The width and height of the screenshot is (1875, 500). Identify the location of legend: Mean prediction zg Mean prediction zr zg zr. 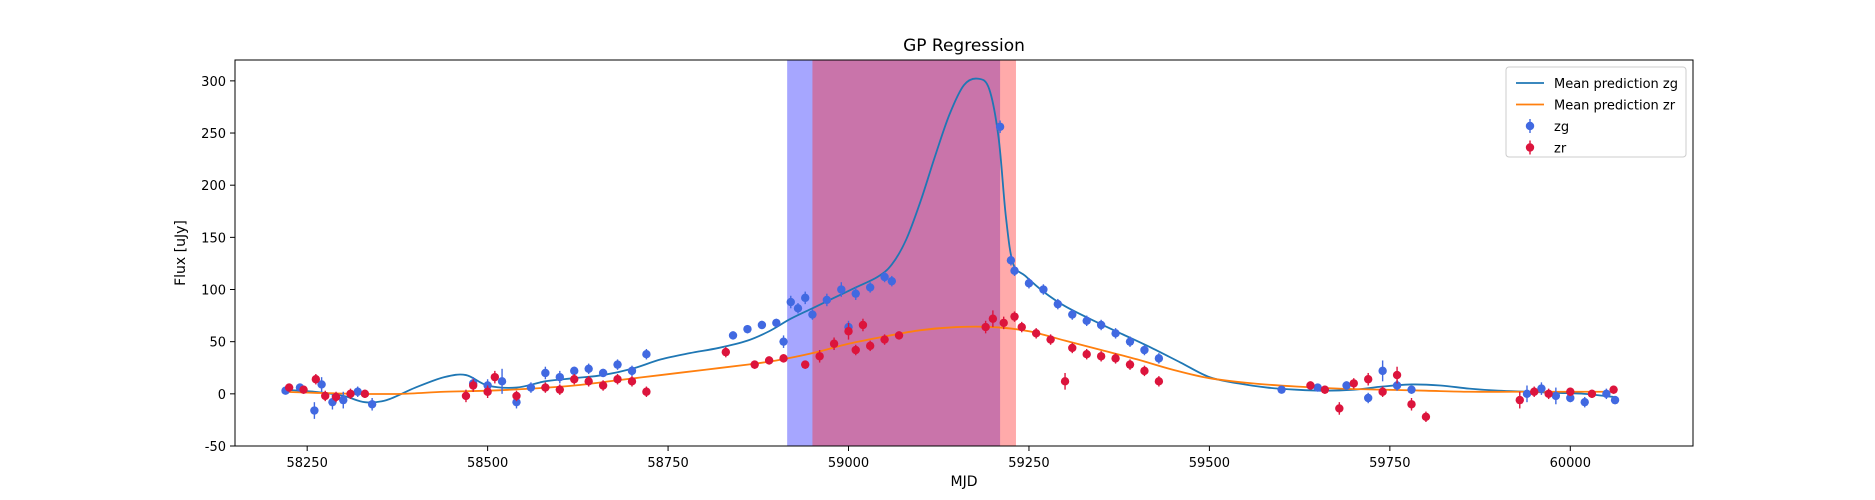
(1596, 112).